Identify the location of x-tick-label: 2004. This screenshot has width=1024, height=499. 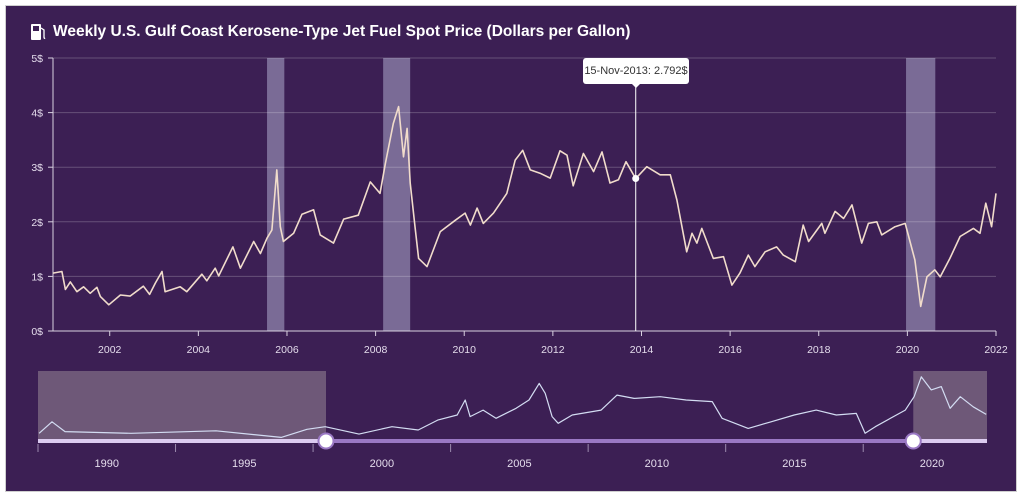
(199, 350).